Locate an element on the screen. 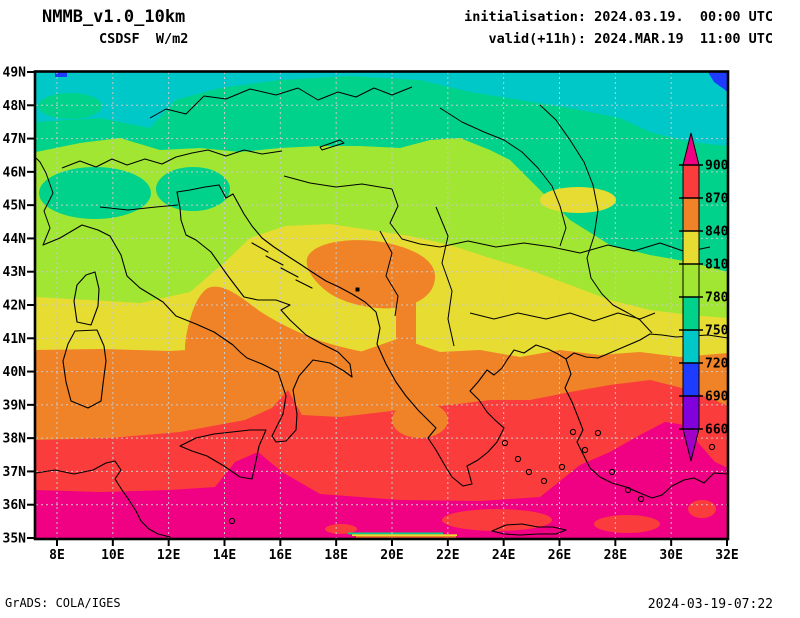 The height and width of the screenshot is (618, 800). model-title: NMMB_v1.0_10km is located at coordinates (114, 17).